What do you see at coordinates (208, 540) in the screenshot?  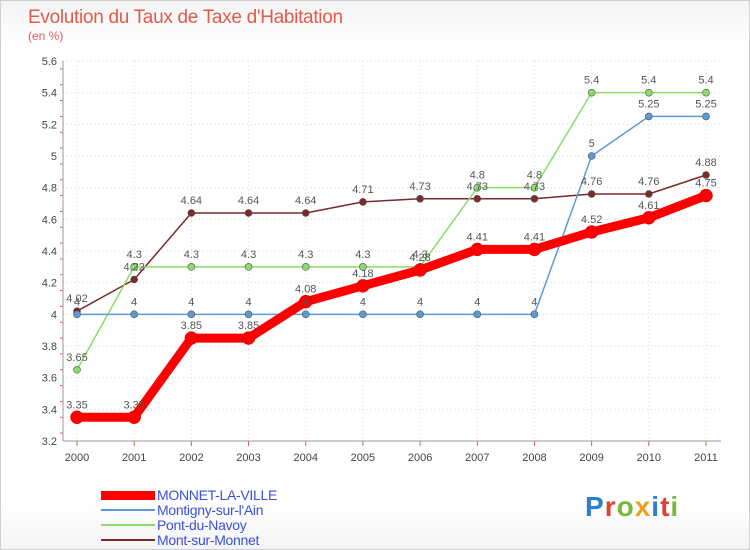 I see `legend-label: Mont-sur-Monnet` at bounding box center [208, 540].